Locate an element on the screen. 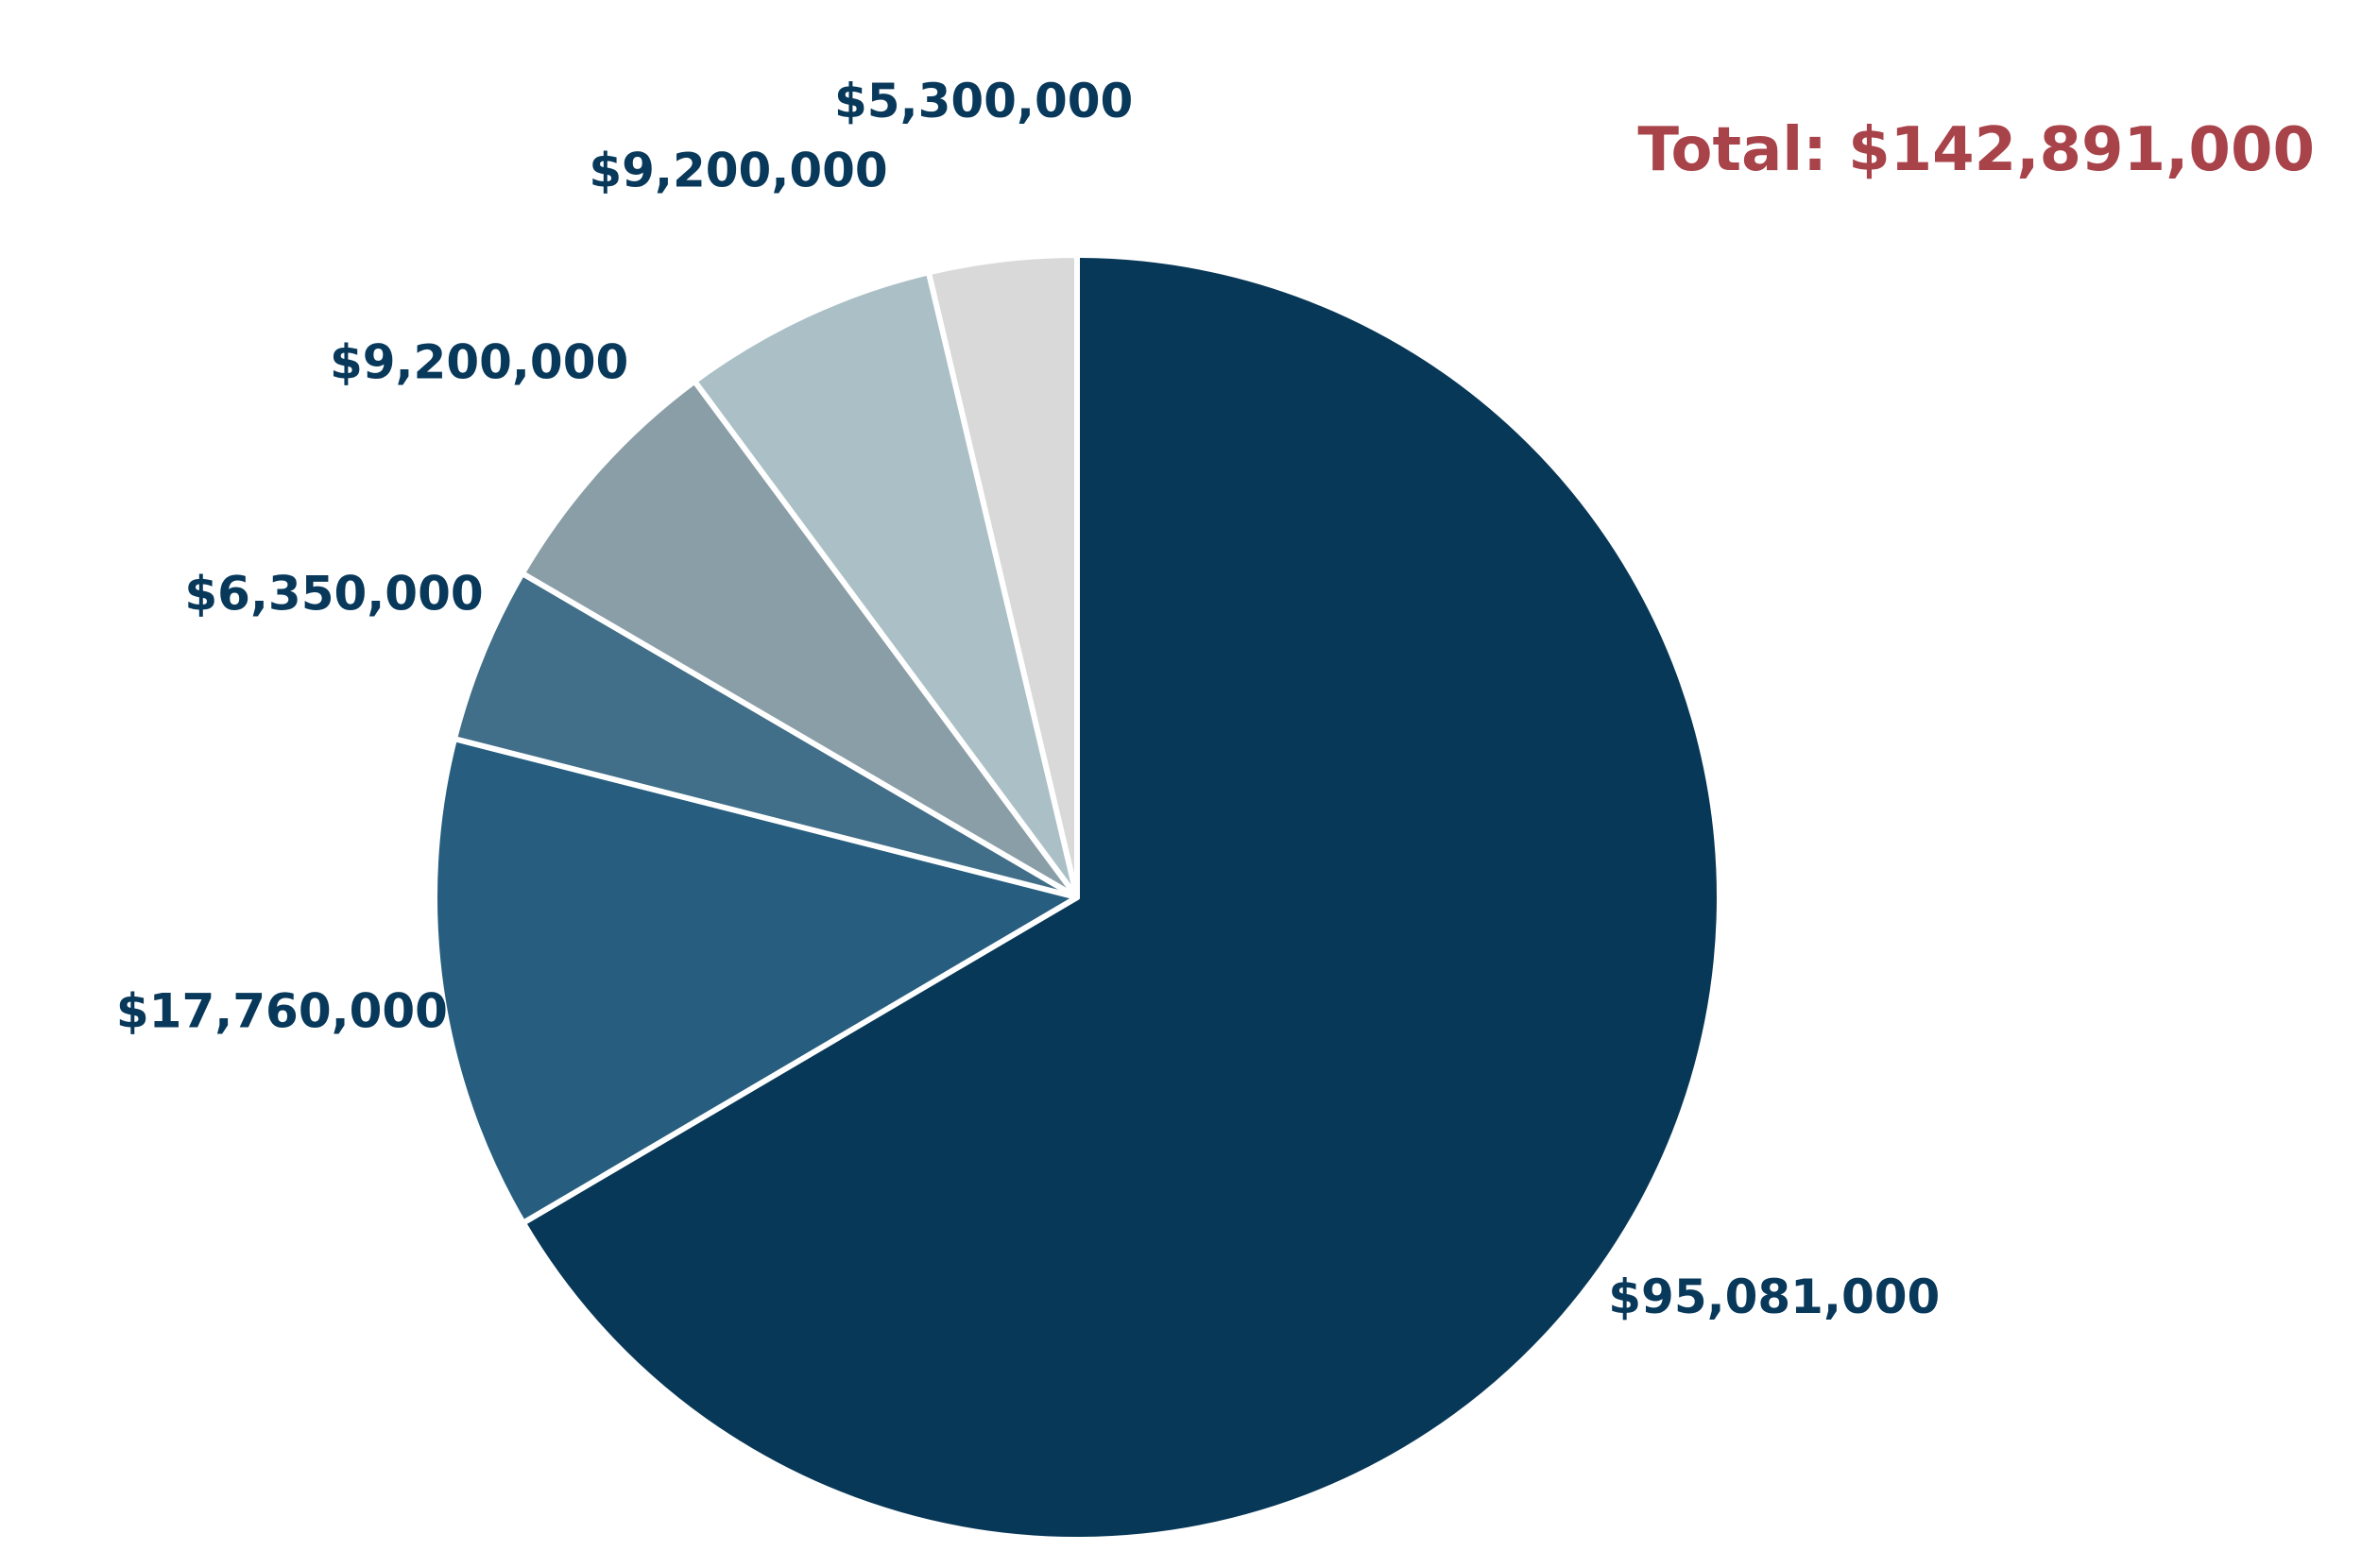  total-label: Total: $142,891,000 is located at coordinates (1976, 150).